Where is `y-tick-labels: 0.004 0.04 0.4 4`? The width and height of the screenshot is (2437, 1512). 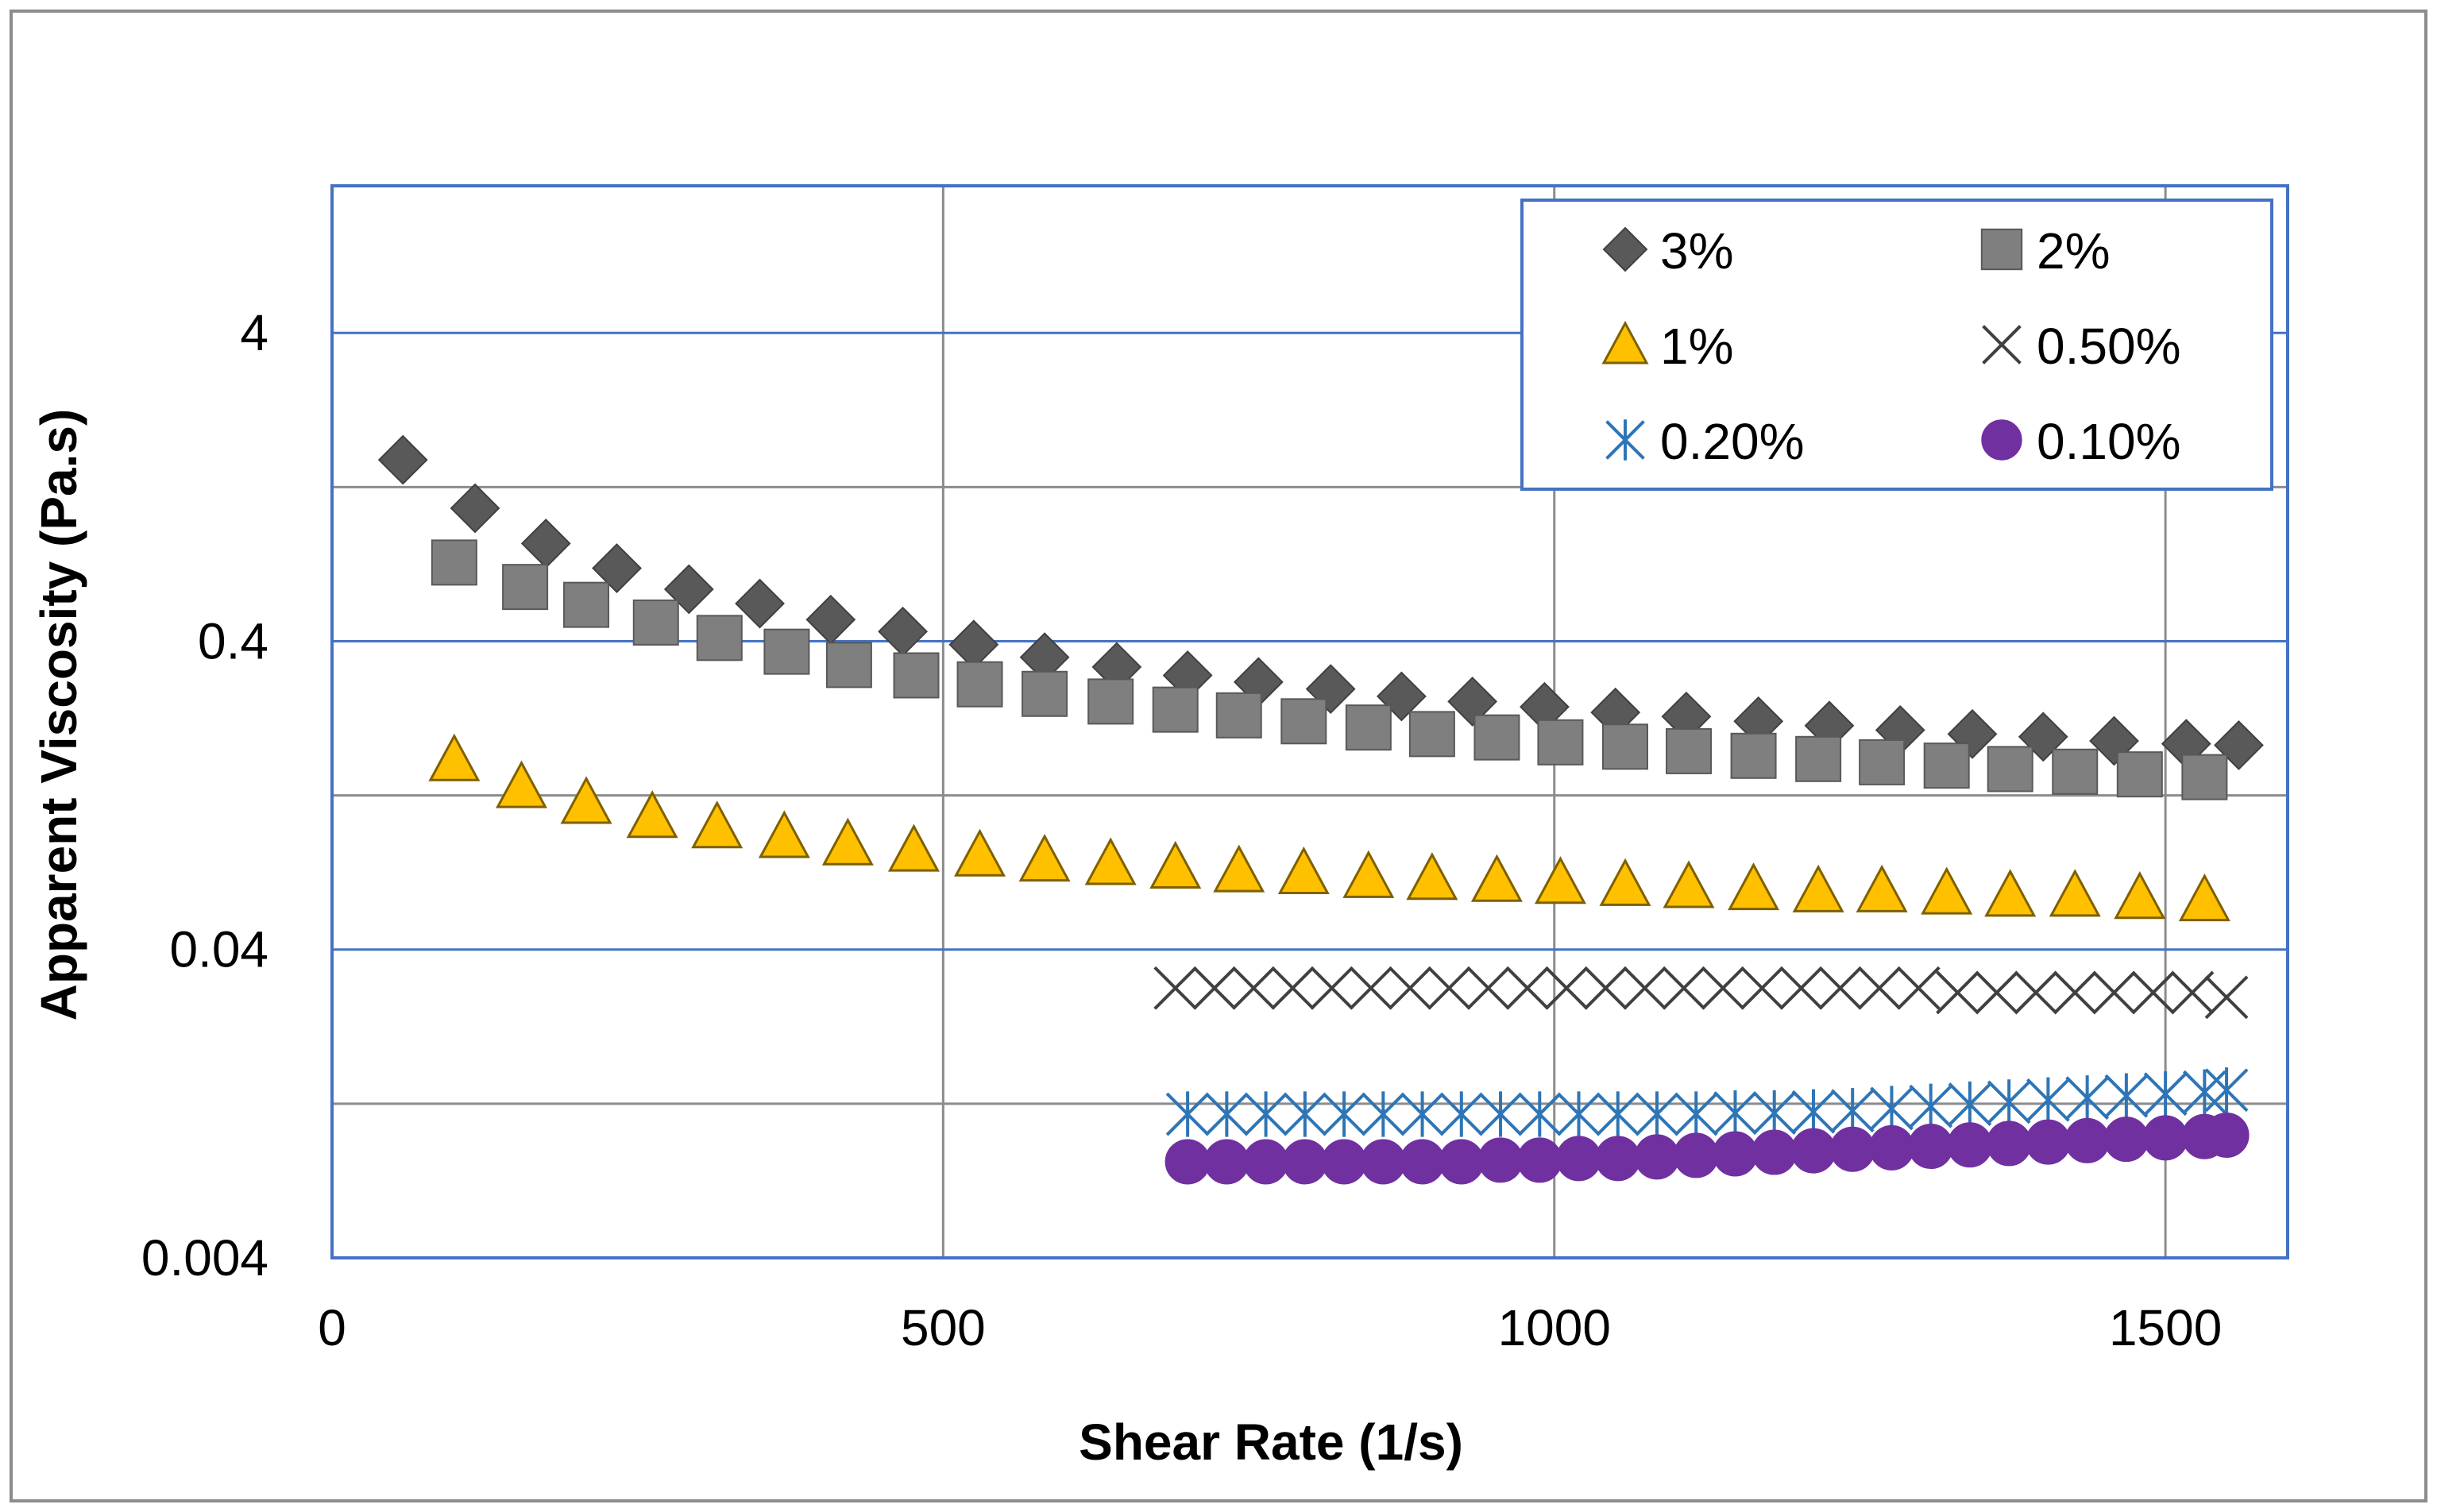 y-tick-labels: 0.004 0.04 0.4 4 is located at coordinates (204, 795).